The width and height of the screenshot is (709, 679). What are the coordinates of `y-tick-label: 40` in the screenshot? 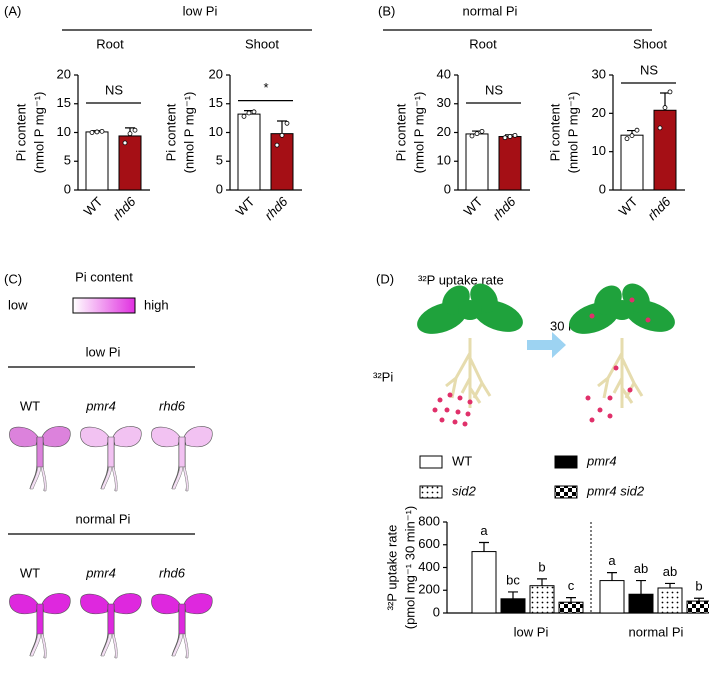 It's located at (444, 73).